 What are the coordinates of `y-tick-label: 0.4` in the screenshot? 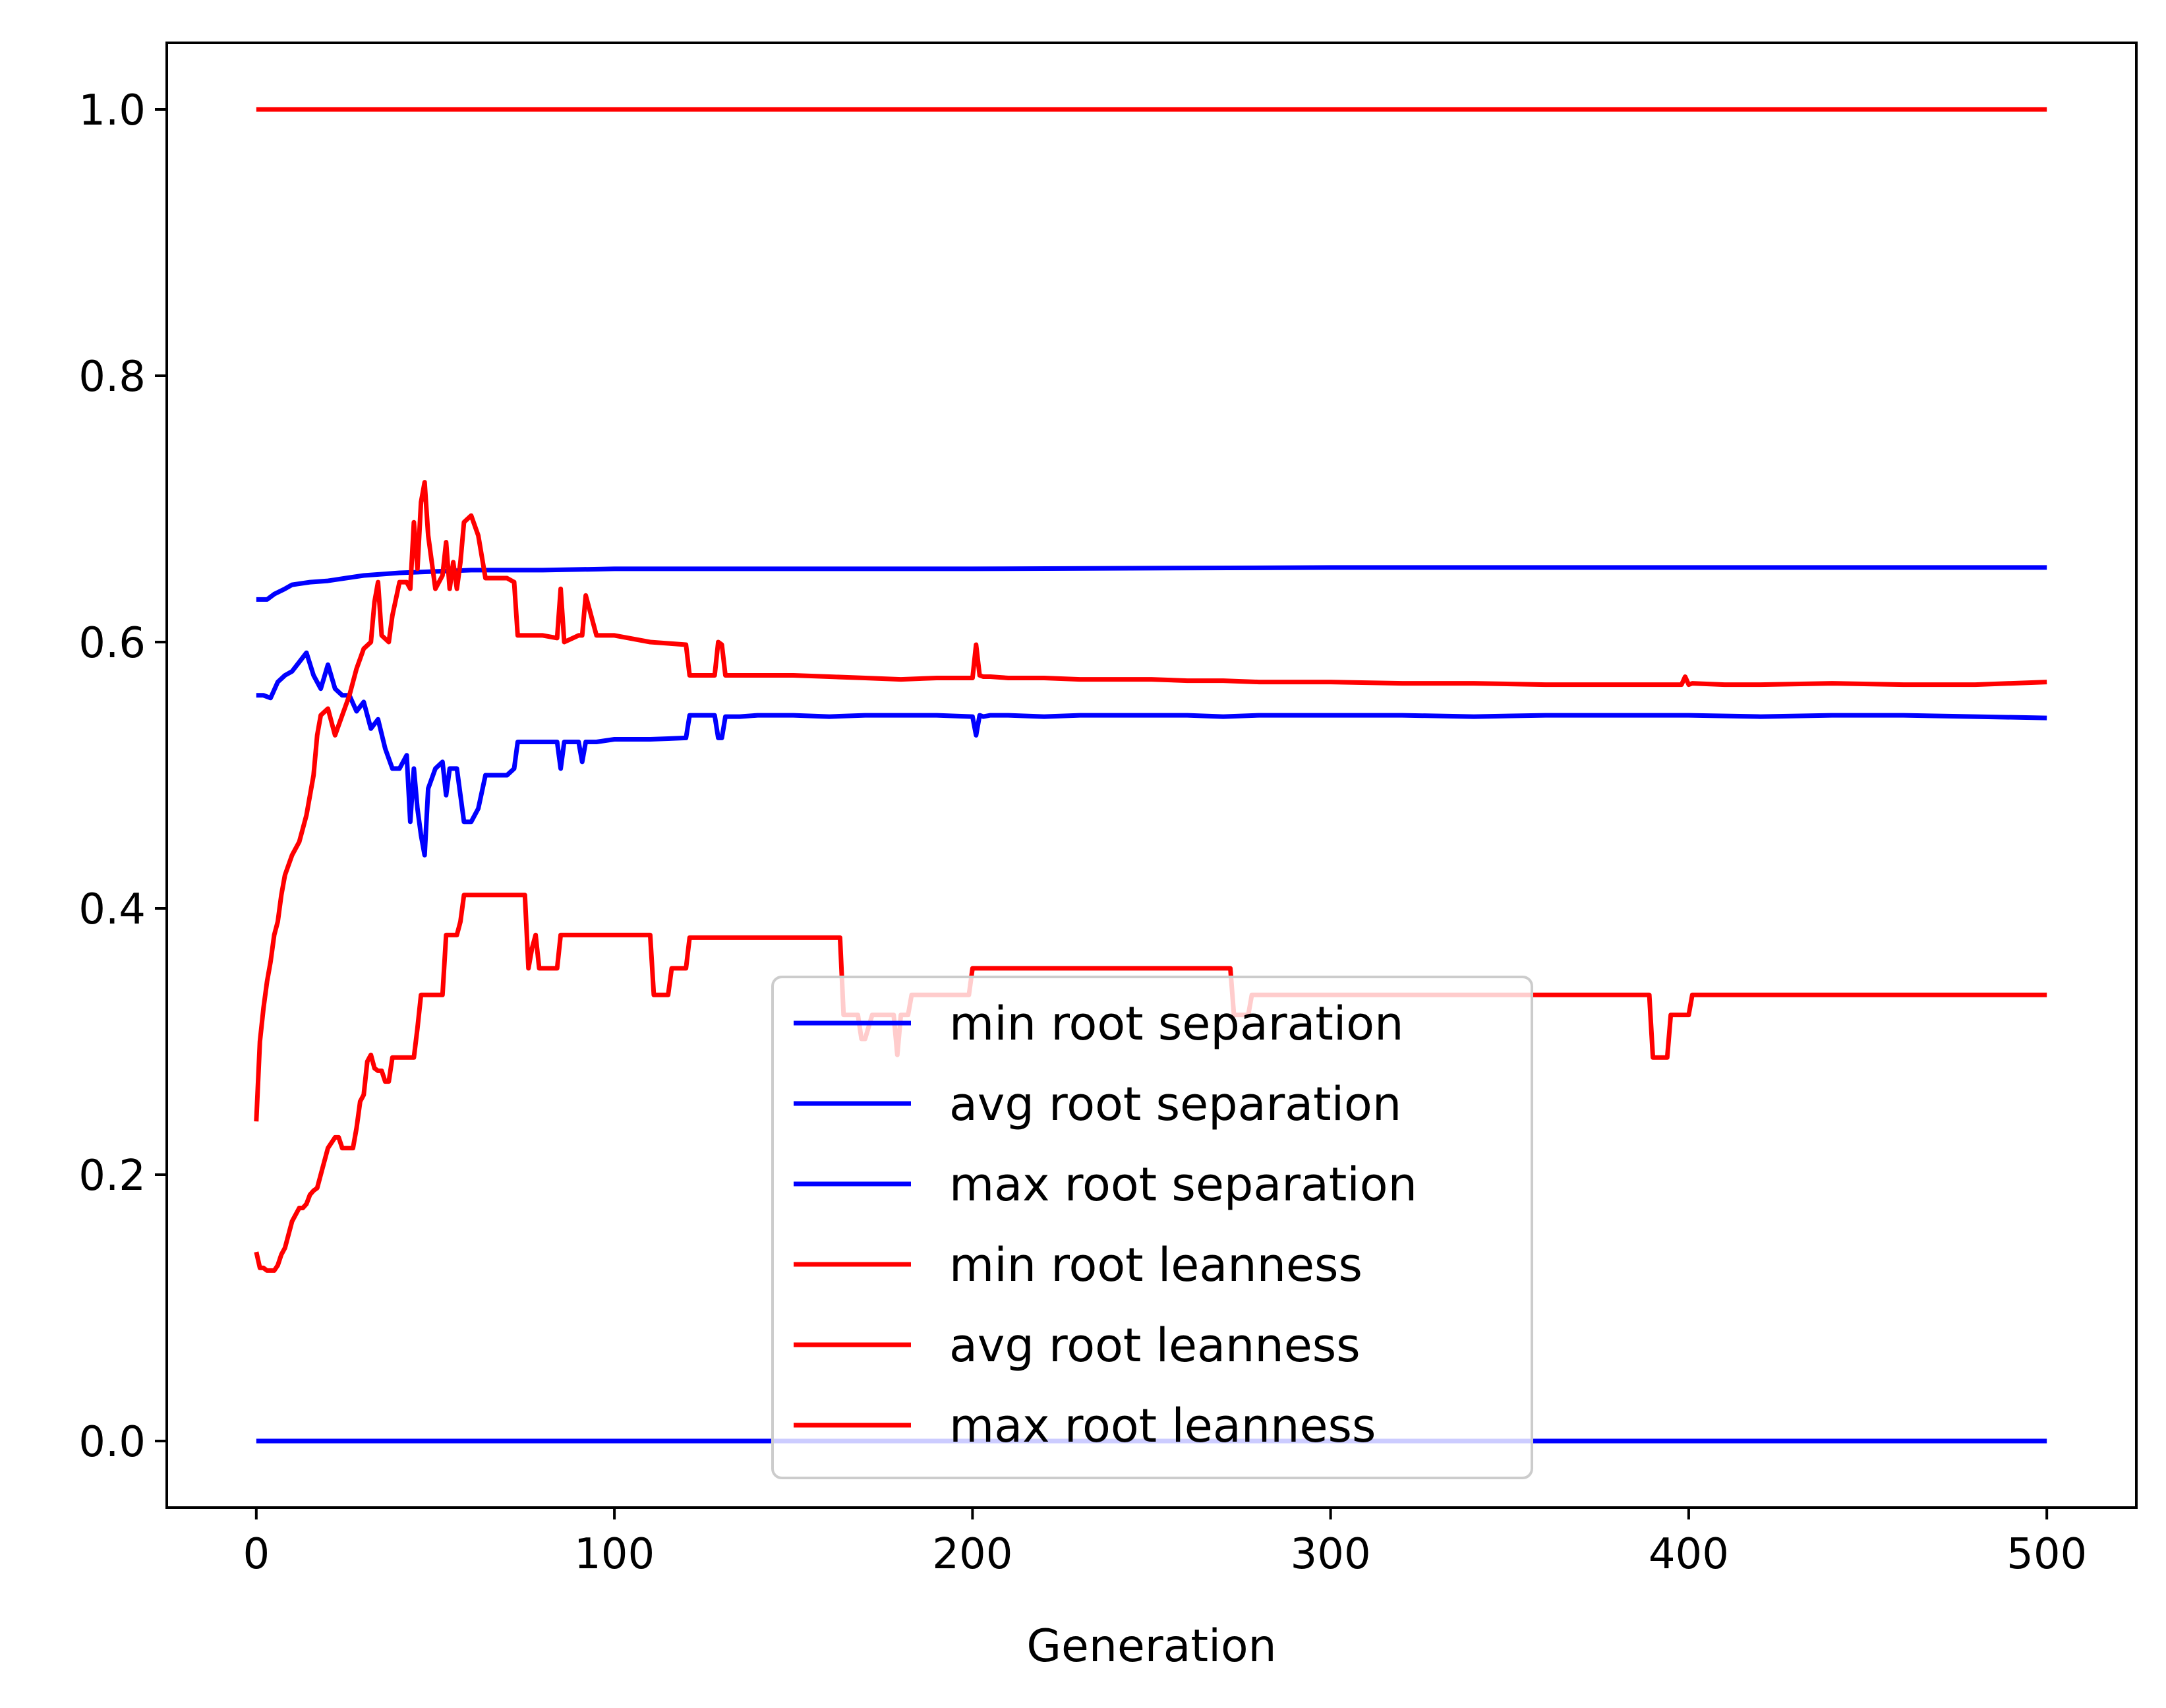 It's located at (112, 910).